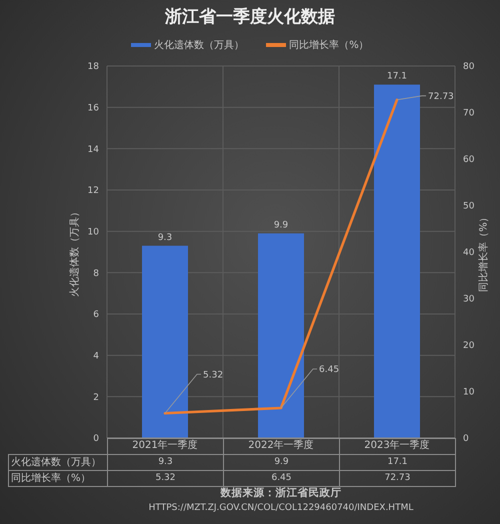 The width and height of the screenshot is (500, 524). What do you see at coordinates (58, 462) in the screenshot?
I see `y-tick-label: 火化遗体数（万具）` at bounding box center [58, 462].